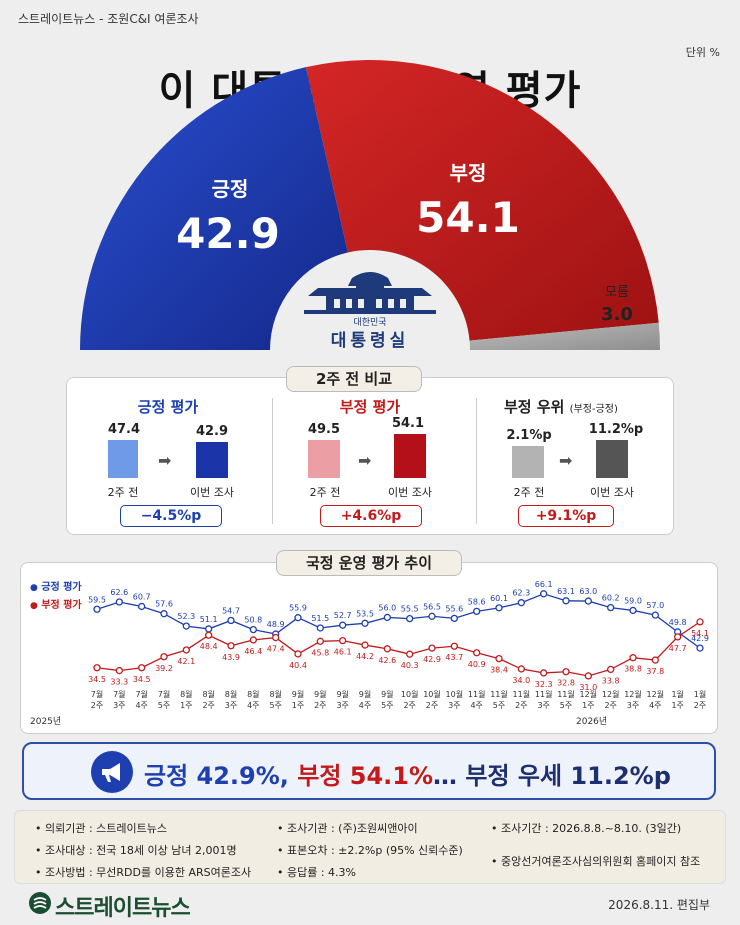 The height and width of the screenshot is (925, 740). Describe the element at coordinates (209, 619) in the screenshot. I see `positive-data-label: 51.1` at that location.